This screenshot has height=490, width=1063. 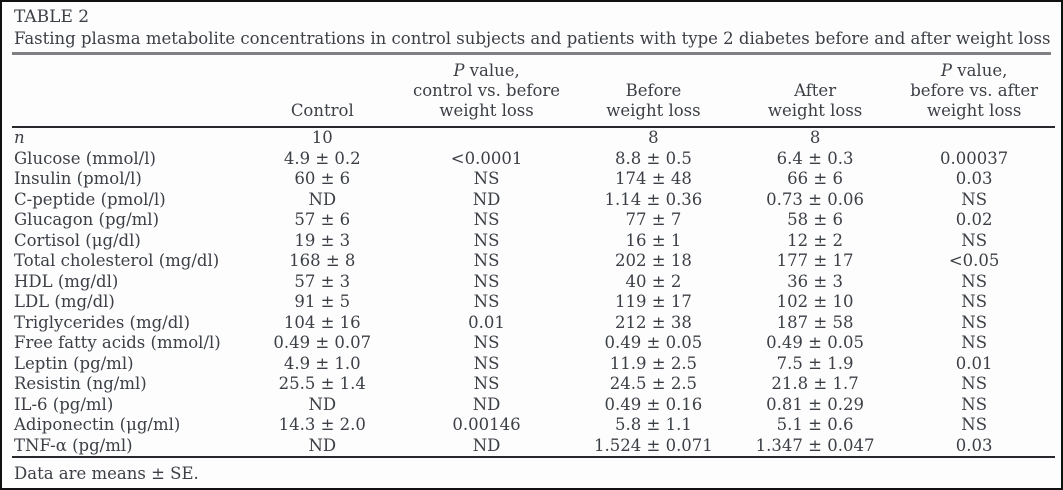 What do you see at coordinates (97, 424) in the screenshot?
I see `row-label: Adiponectin (μg/ml)` at bounding box center [97, 424].